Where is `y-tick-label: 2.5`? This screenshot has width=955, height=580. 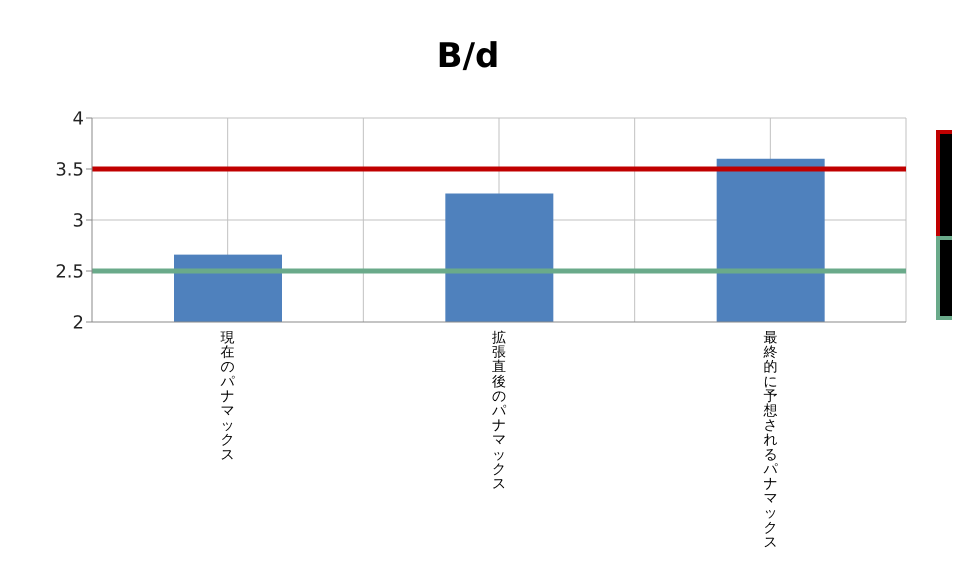
y-tick-label: 2.5 is located at coordinates (69, 271).